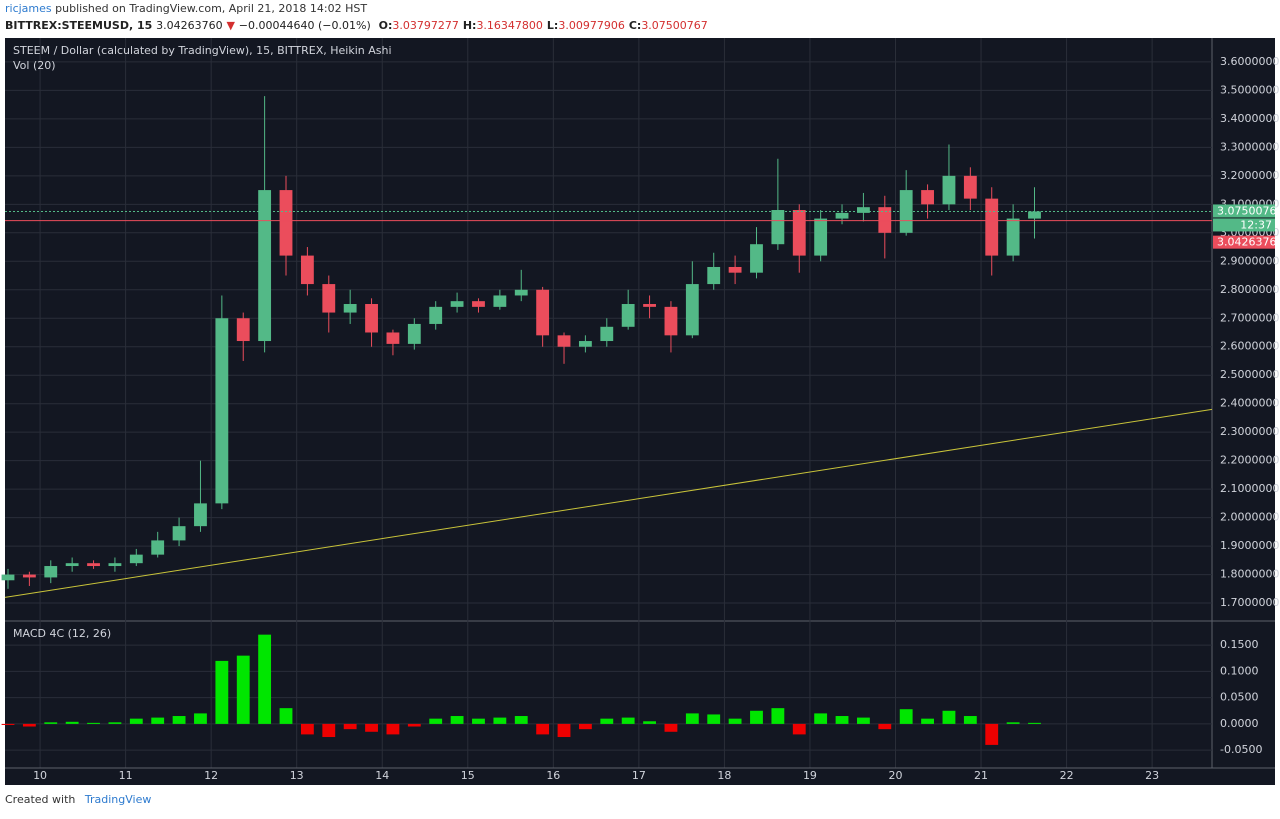 This screenshot has height=819, width=1280. I want to click on y-tick-label: 3.40000000, so click(1250, 118).